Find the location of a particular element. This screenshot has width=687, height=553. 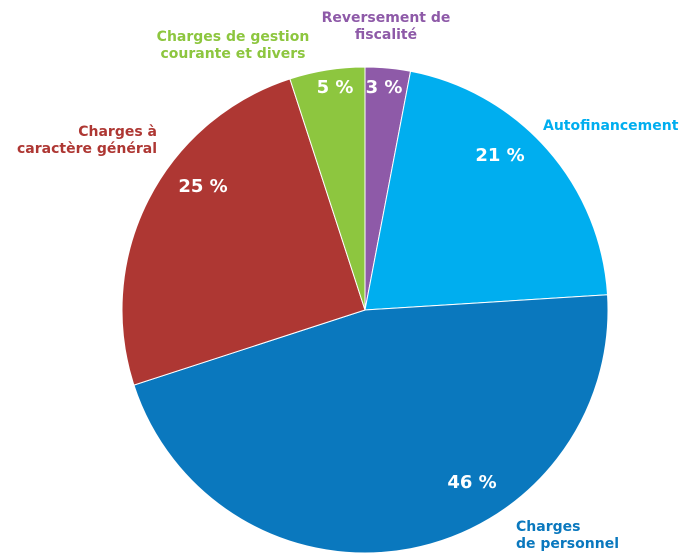

slice-value-label: 46 % is located at coordinates (471, 482).